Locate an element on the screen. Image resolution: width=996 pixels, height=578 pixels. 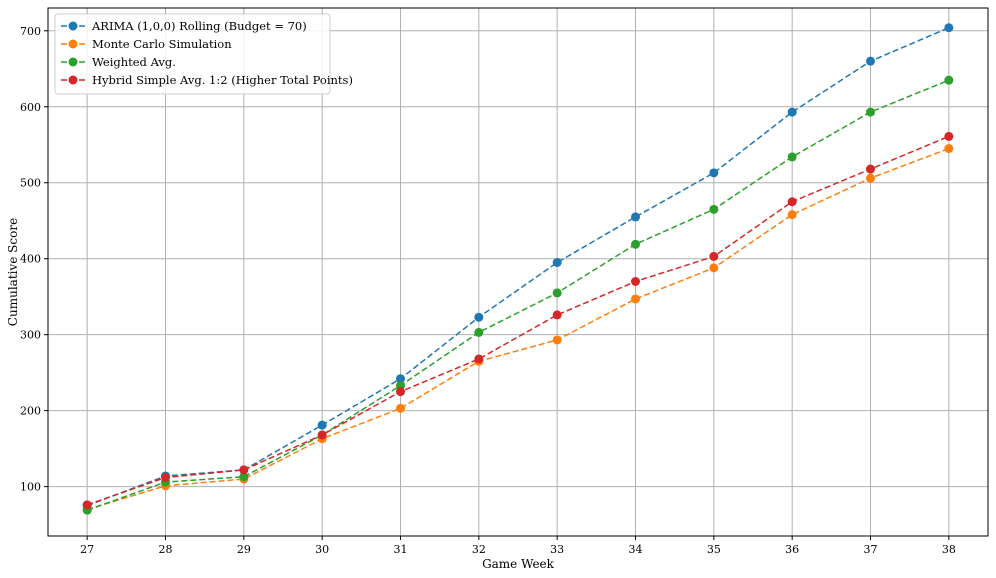
legend-label: Weighted Avg. is located at coordinates (134, 62).